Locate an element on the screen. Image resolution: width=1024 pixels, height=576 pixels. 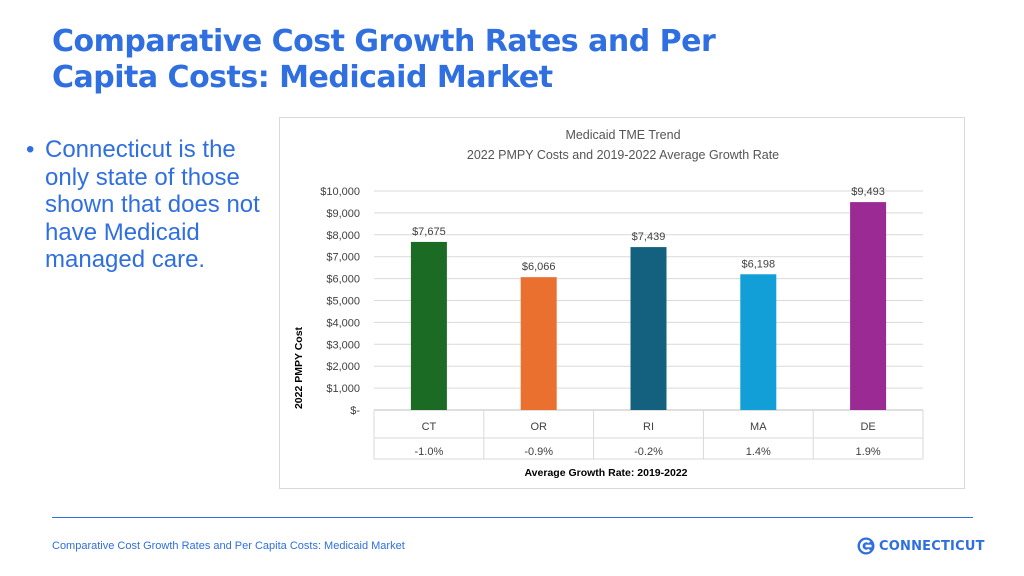
y-tick-label: $1,000 is located at coordinates (343, 389).